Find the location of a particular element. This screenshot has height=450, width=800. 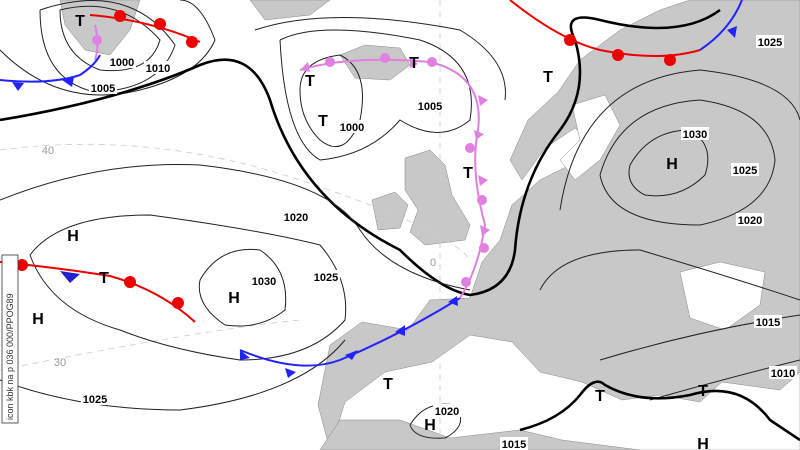

graticule-label: 40 is located at coordinates (48, 151).